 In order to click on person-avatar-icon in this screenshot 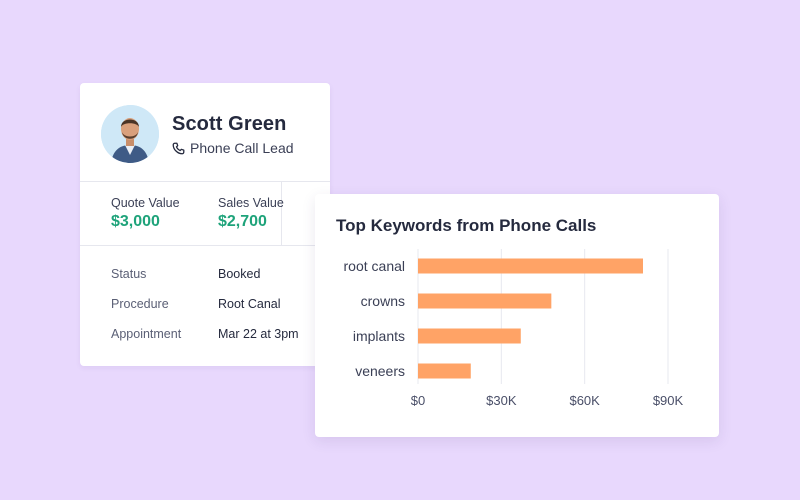, I will do `click(130, 134)`.